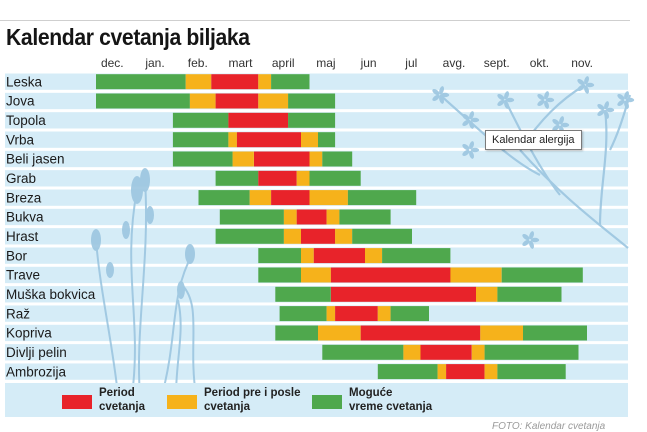  I want to click on tree-branch-illustration, so click(533, 162).